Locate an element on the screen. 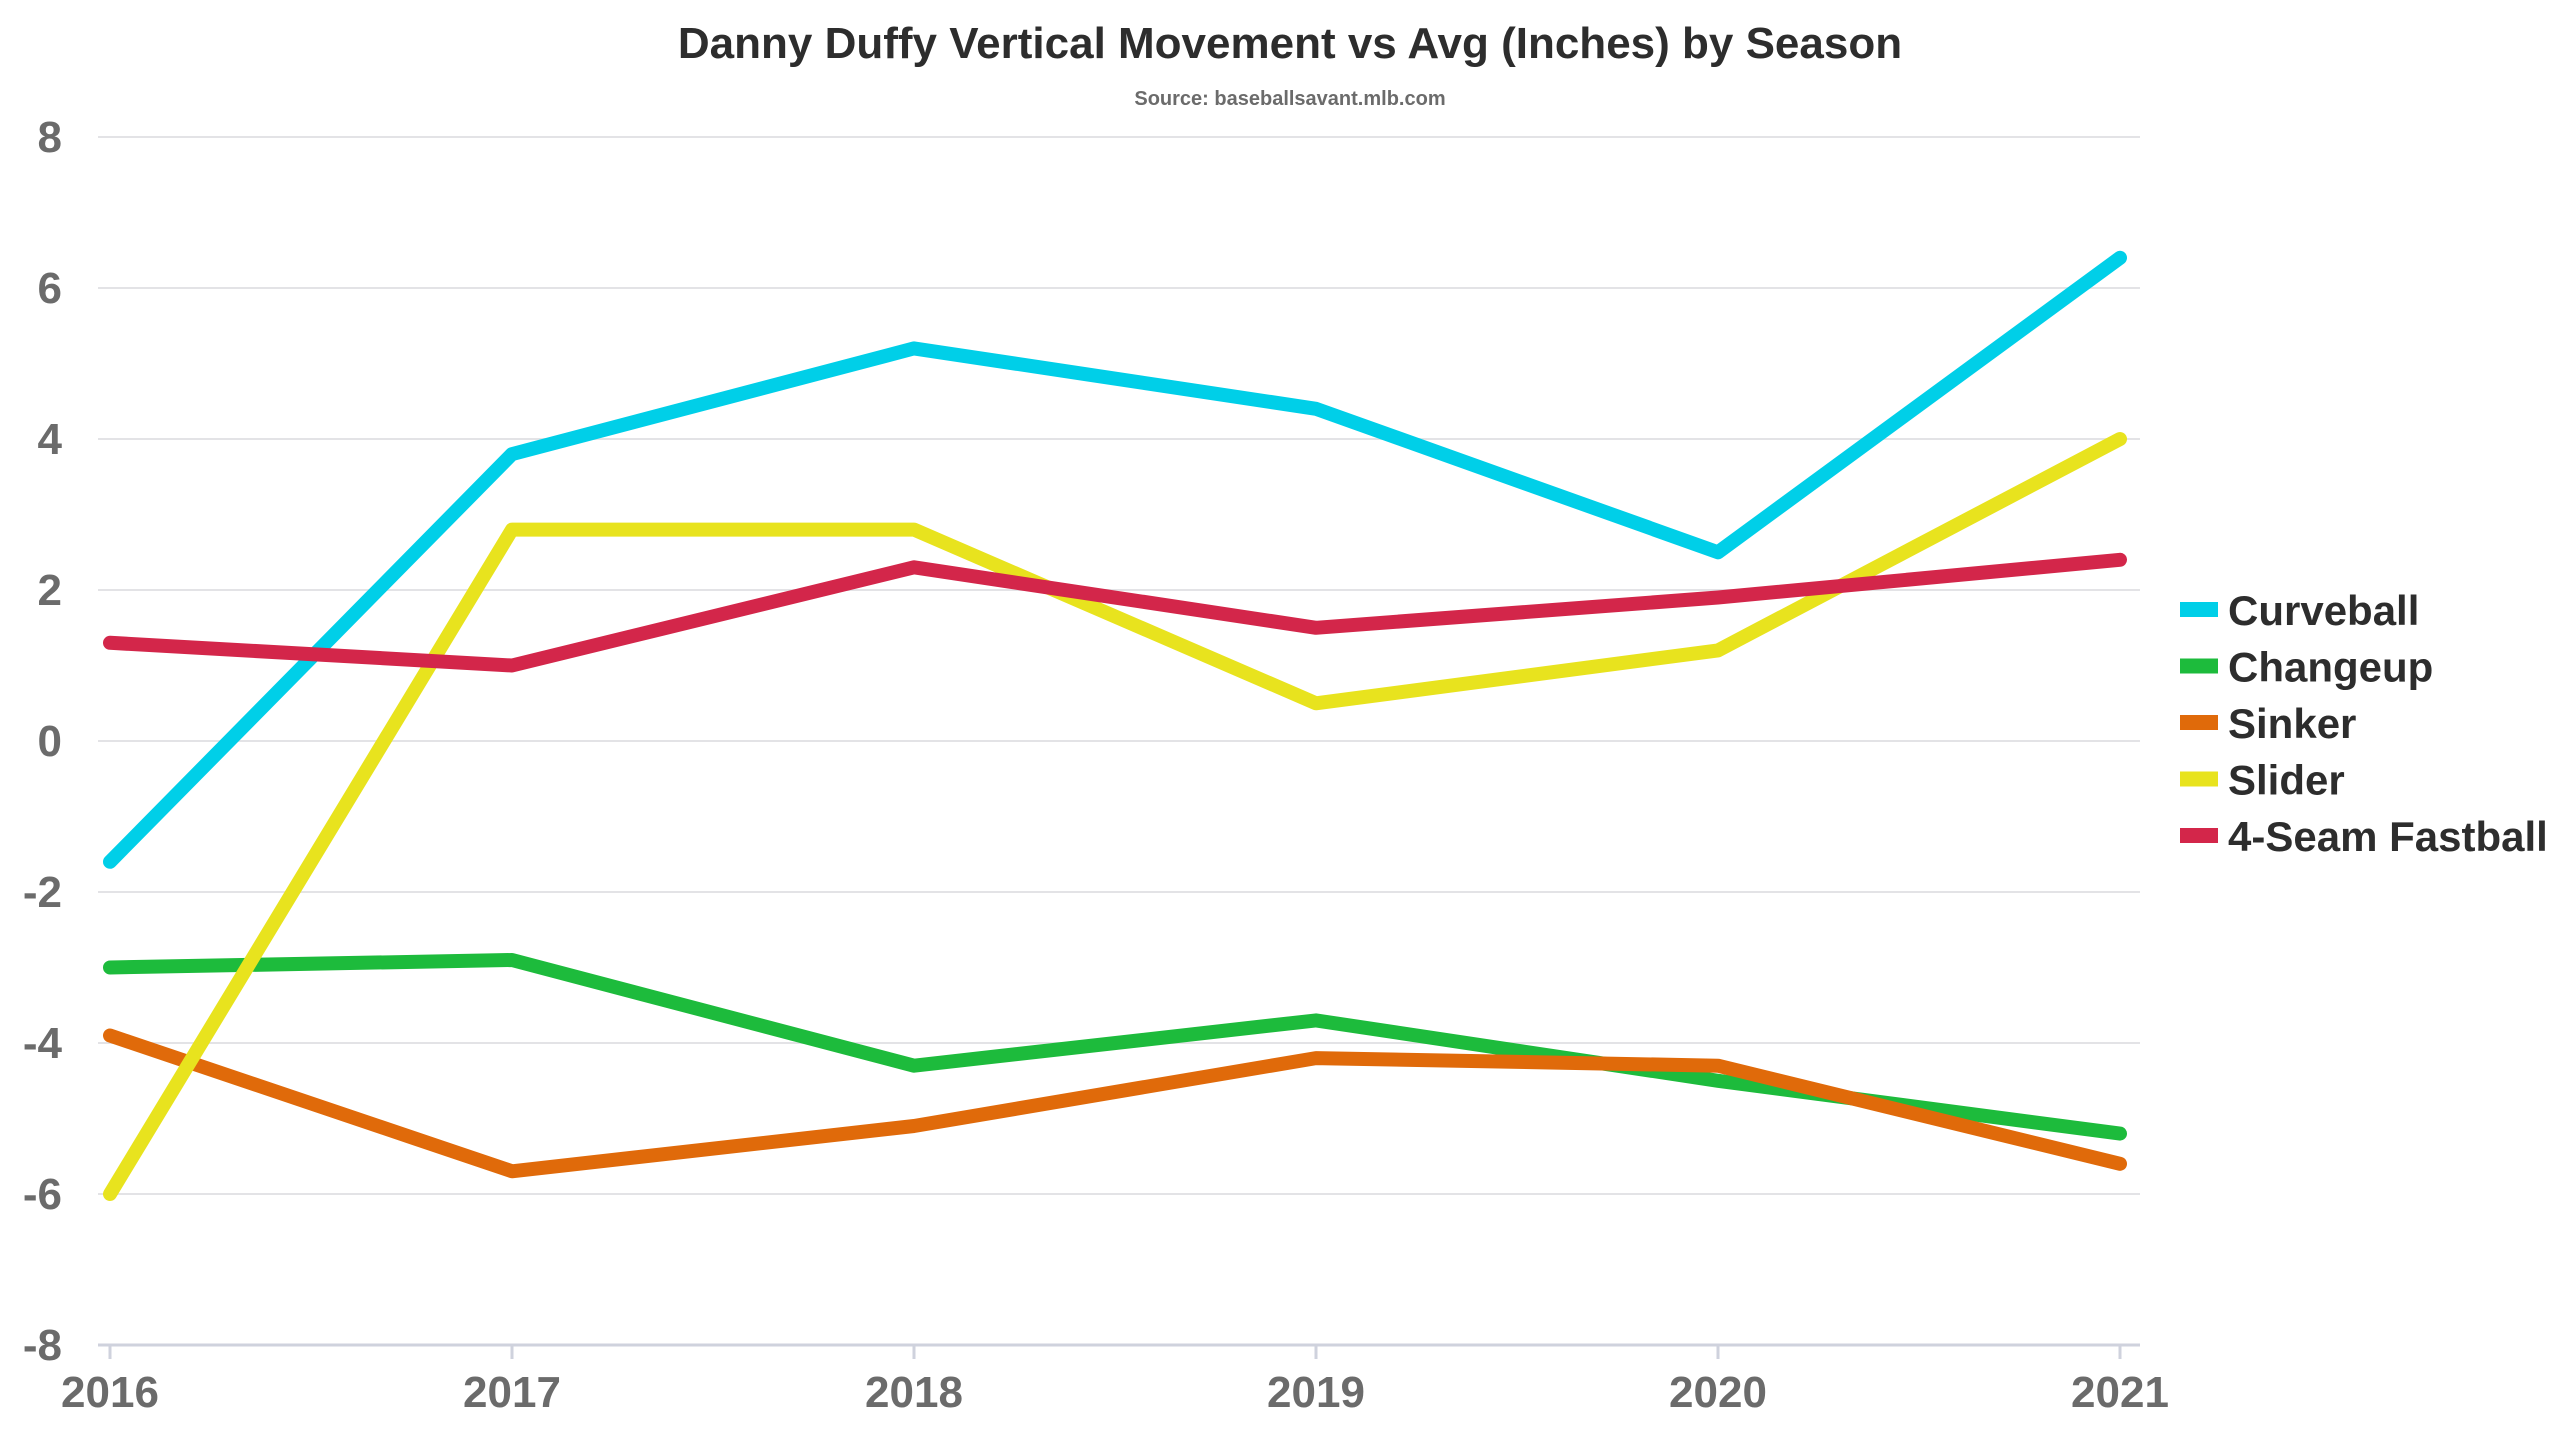 This screenshot has height=1440, width=2560. y-tick-label: 2 is located at coordinates (50, 590).